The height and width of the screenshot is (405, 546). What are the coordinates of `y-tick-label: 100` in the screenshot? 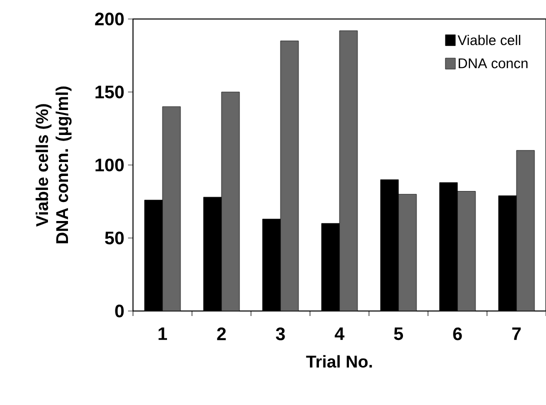 It's located at (110, 165).